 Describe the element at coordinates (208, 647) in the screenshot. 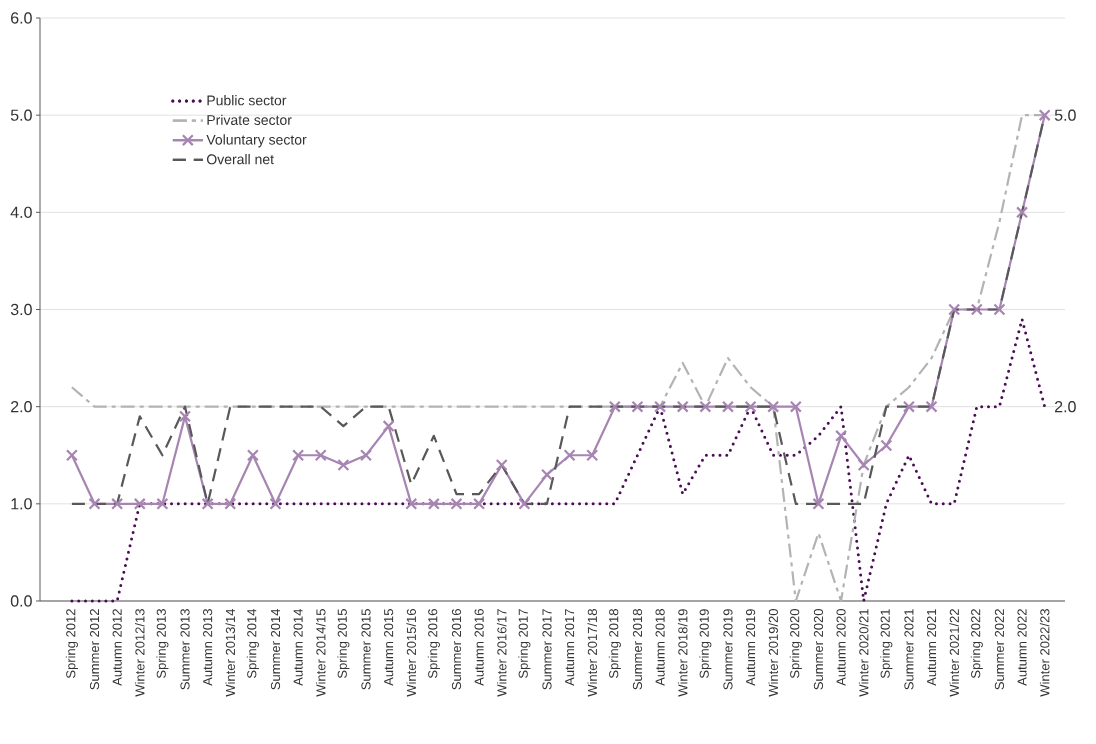

I see `x-tick-label: Autumn 2013` at that location.